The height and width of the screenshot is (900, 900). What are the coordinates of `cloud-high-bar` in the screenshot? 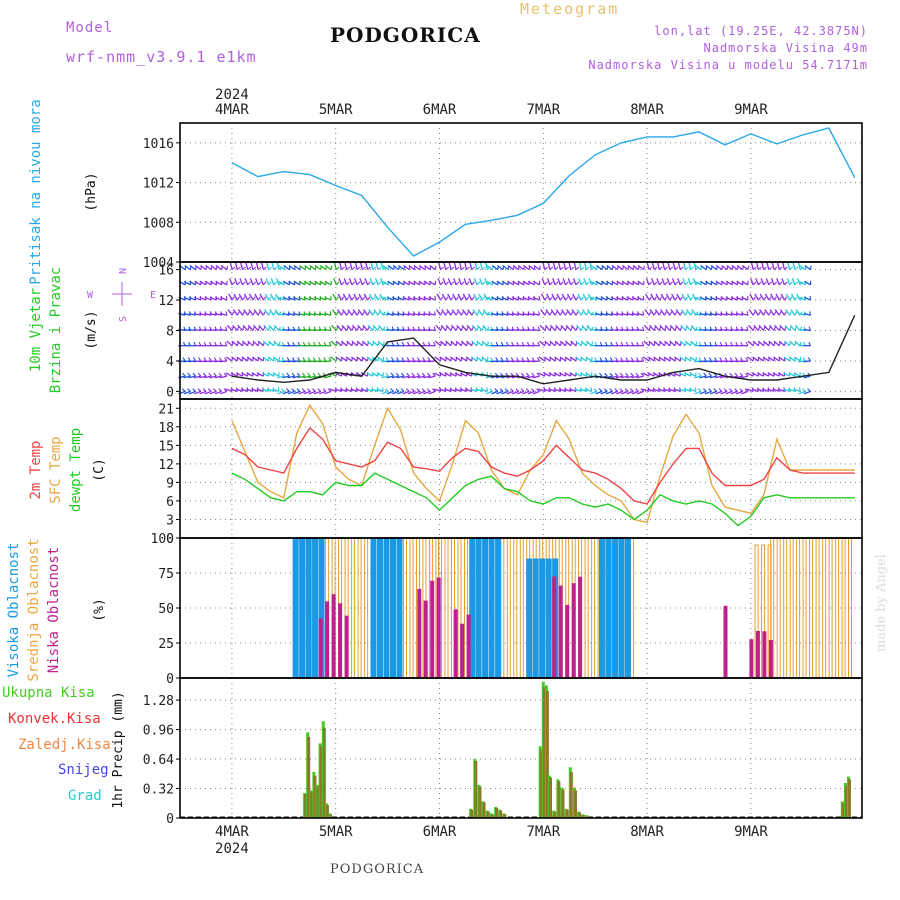 It's located at (548, 618).